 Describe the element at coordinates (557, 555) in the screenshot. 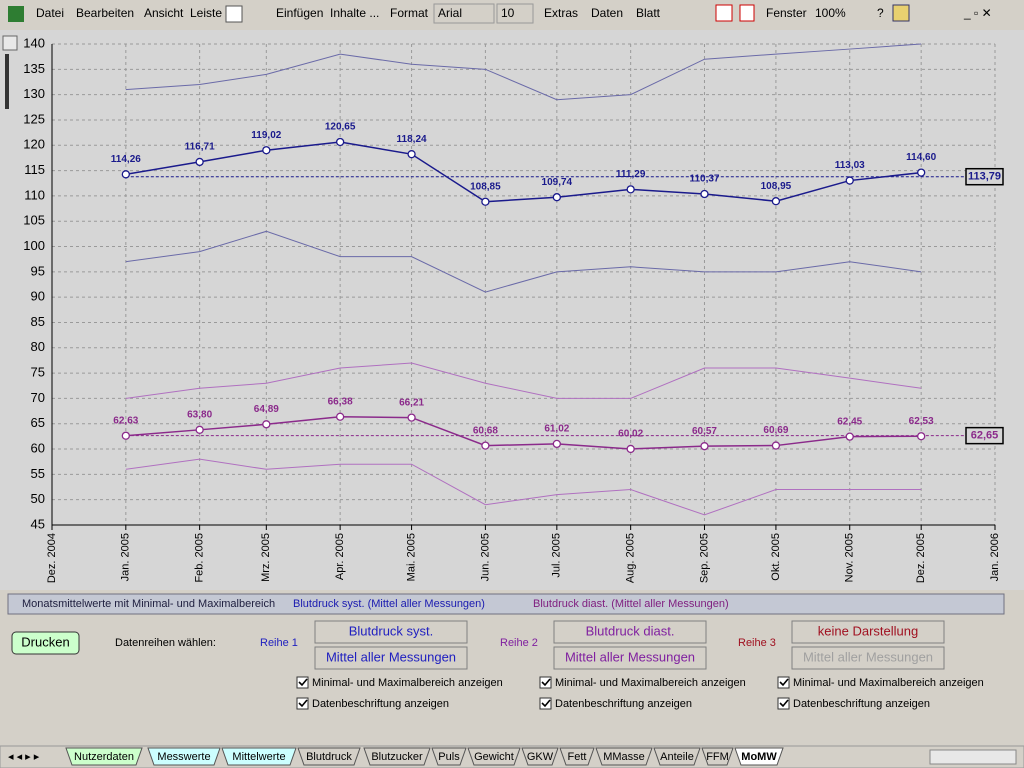

I see `x-tick-label: Jul. 2005` at that location.